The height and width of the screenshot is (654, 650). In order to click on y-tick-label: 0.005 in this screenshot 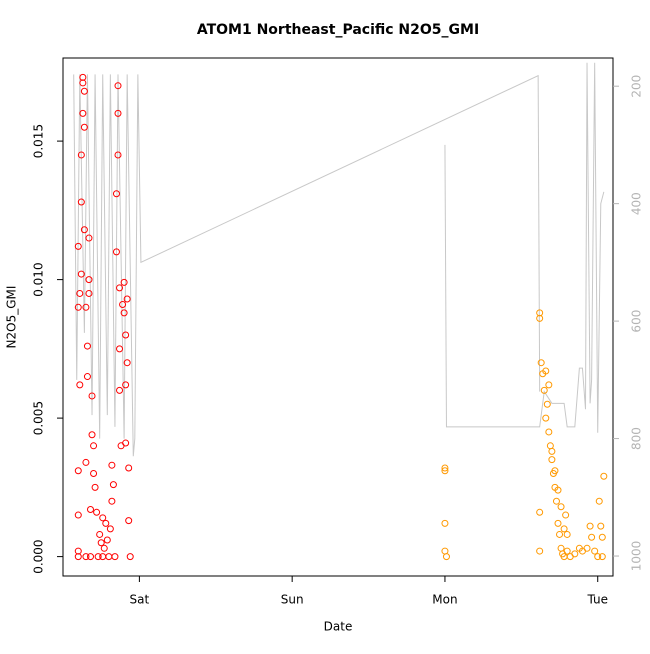, I will do `click(39, 418)`.